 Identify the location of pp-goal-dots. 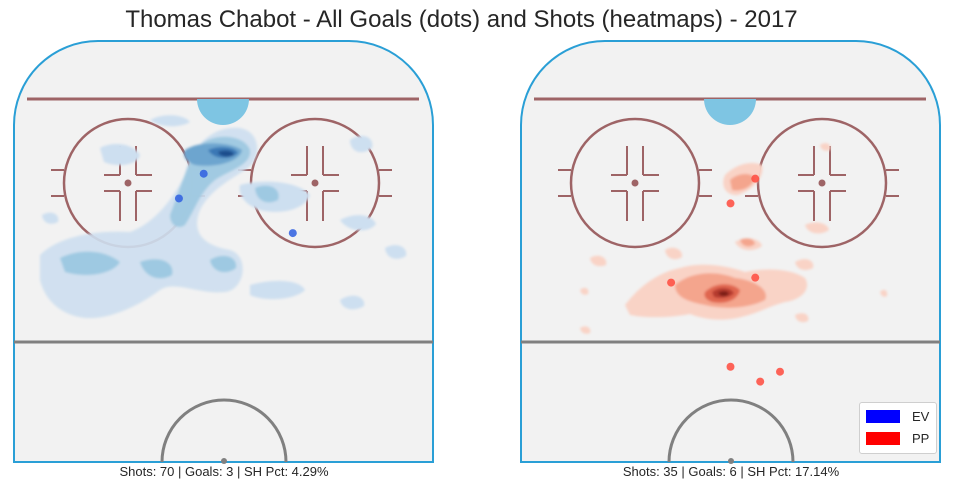
(725, 280).